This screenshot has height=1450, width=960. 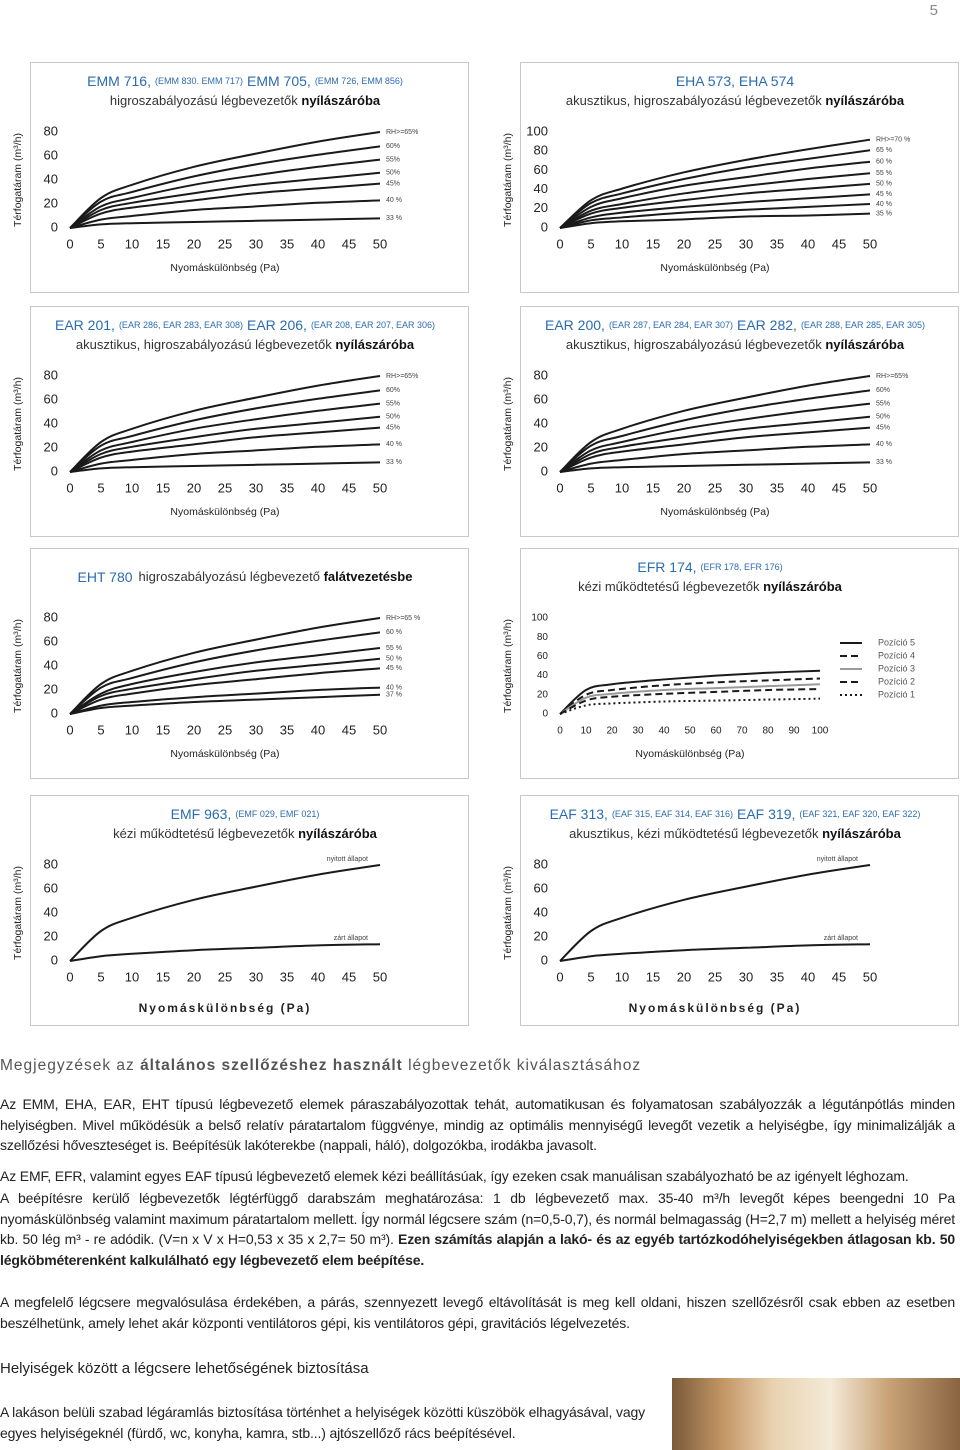 I want to click on photo, so click(x=816, y=1414).